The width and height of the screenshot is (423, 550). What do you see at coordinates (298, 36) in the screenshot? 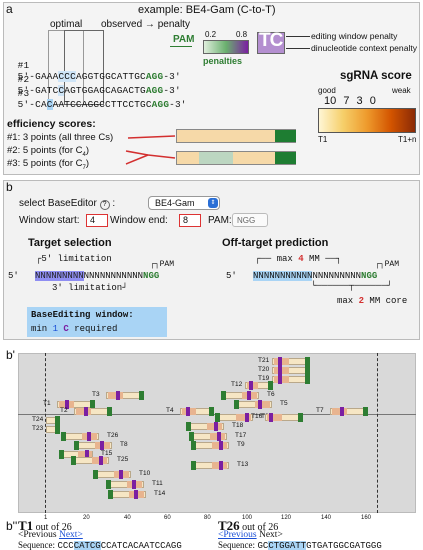
I see `editing-window-leader` at bounding box center [298, 36].